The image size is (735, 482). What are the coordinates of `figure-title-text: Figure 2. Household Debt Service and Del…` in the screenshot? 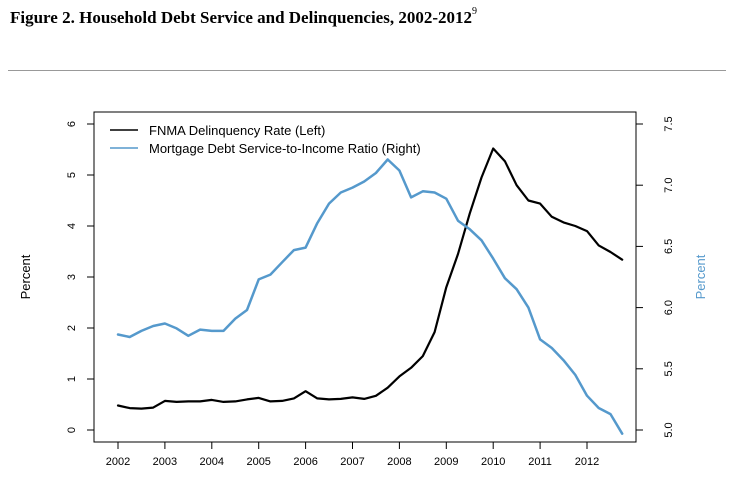 It's located at (241, 17).